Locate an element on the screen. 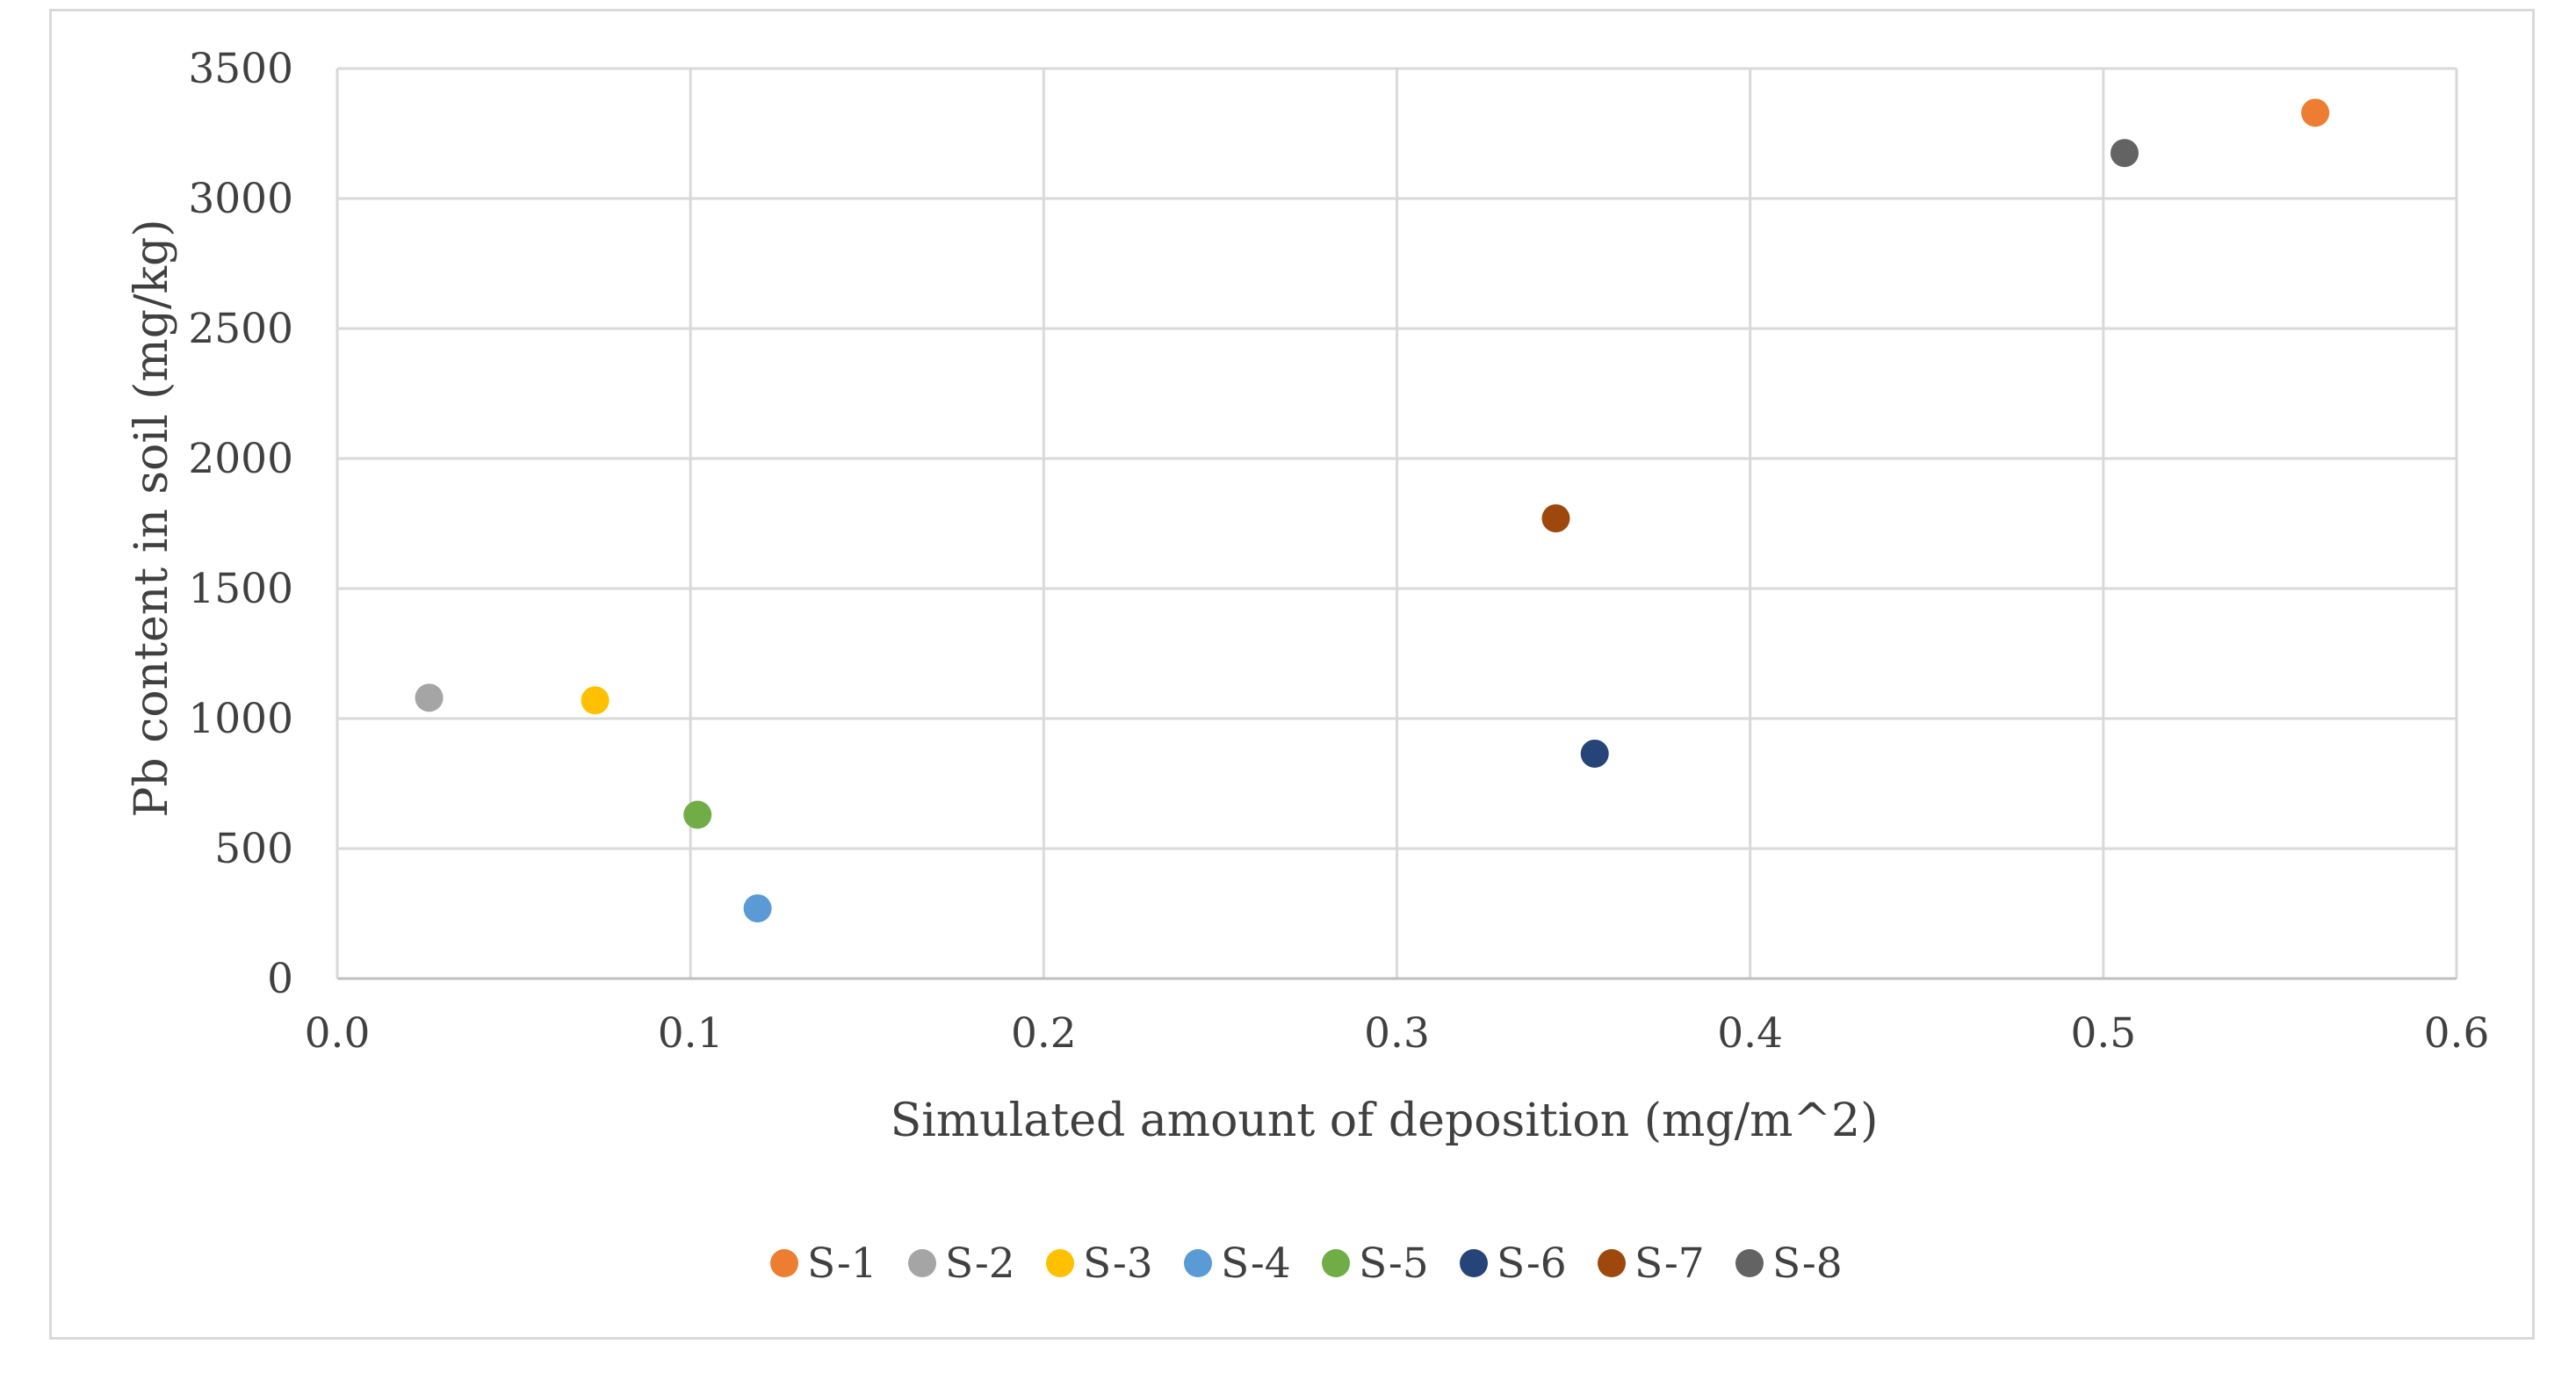 This screenshot has width=2576, height=1373. y-tick-label: 2500 is located at coordinates (240, 329).